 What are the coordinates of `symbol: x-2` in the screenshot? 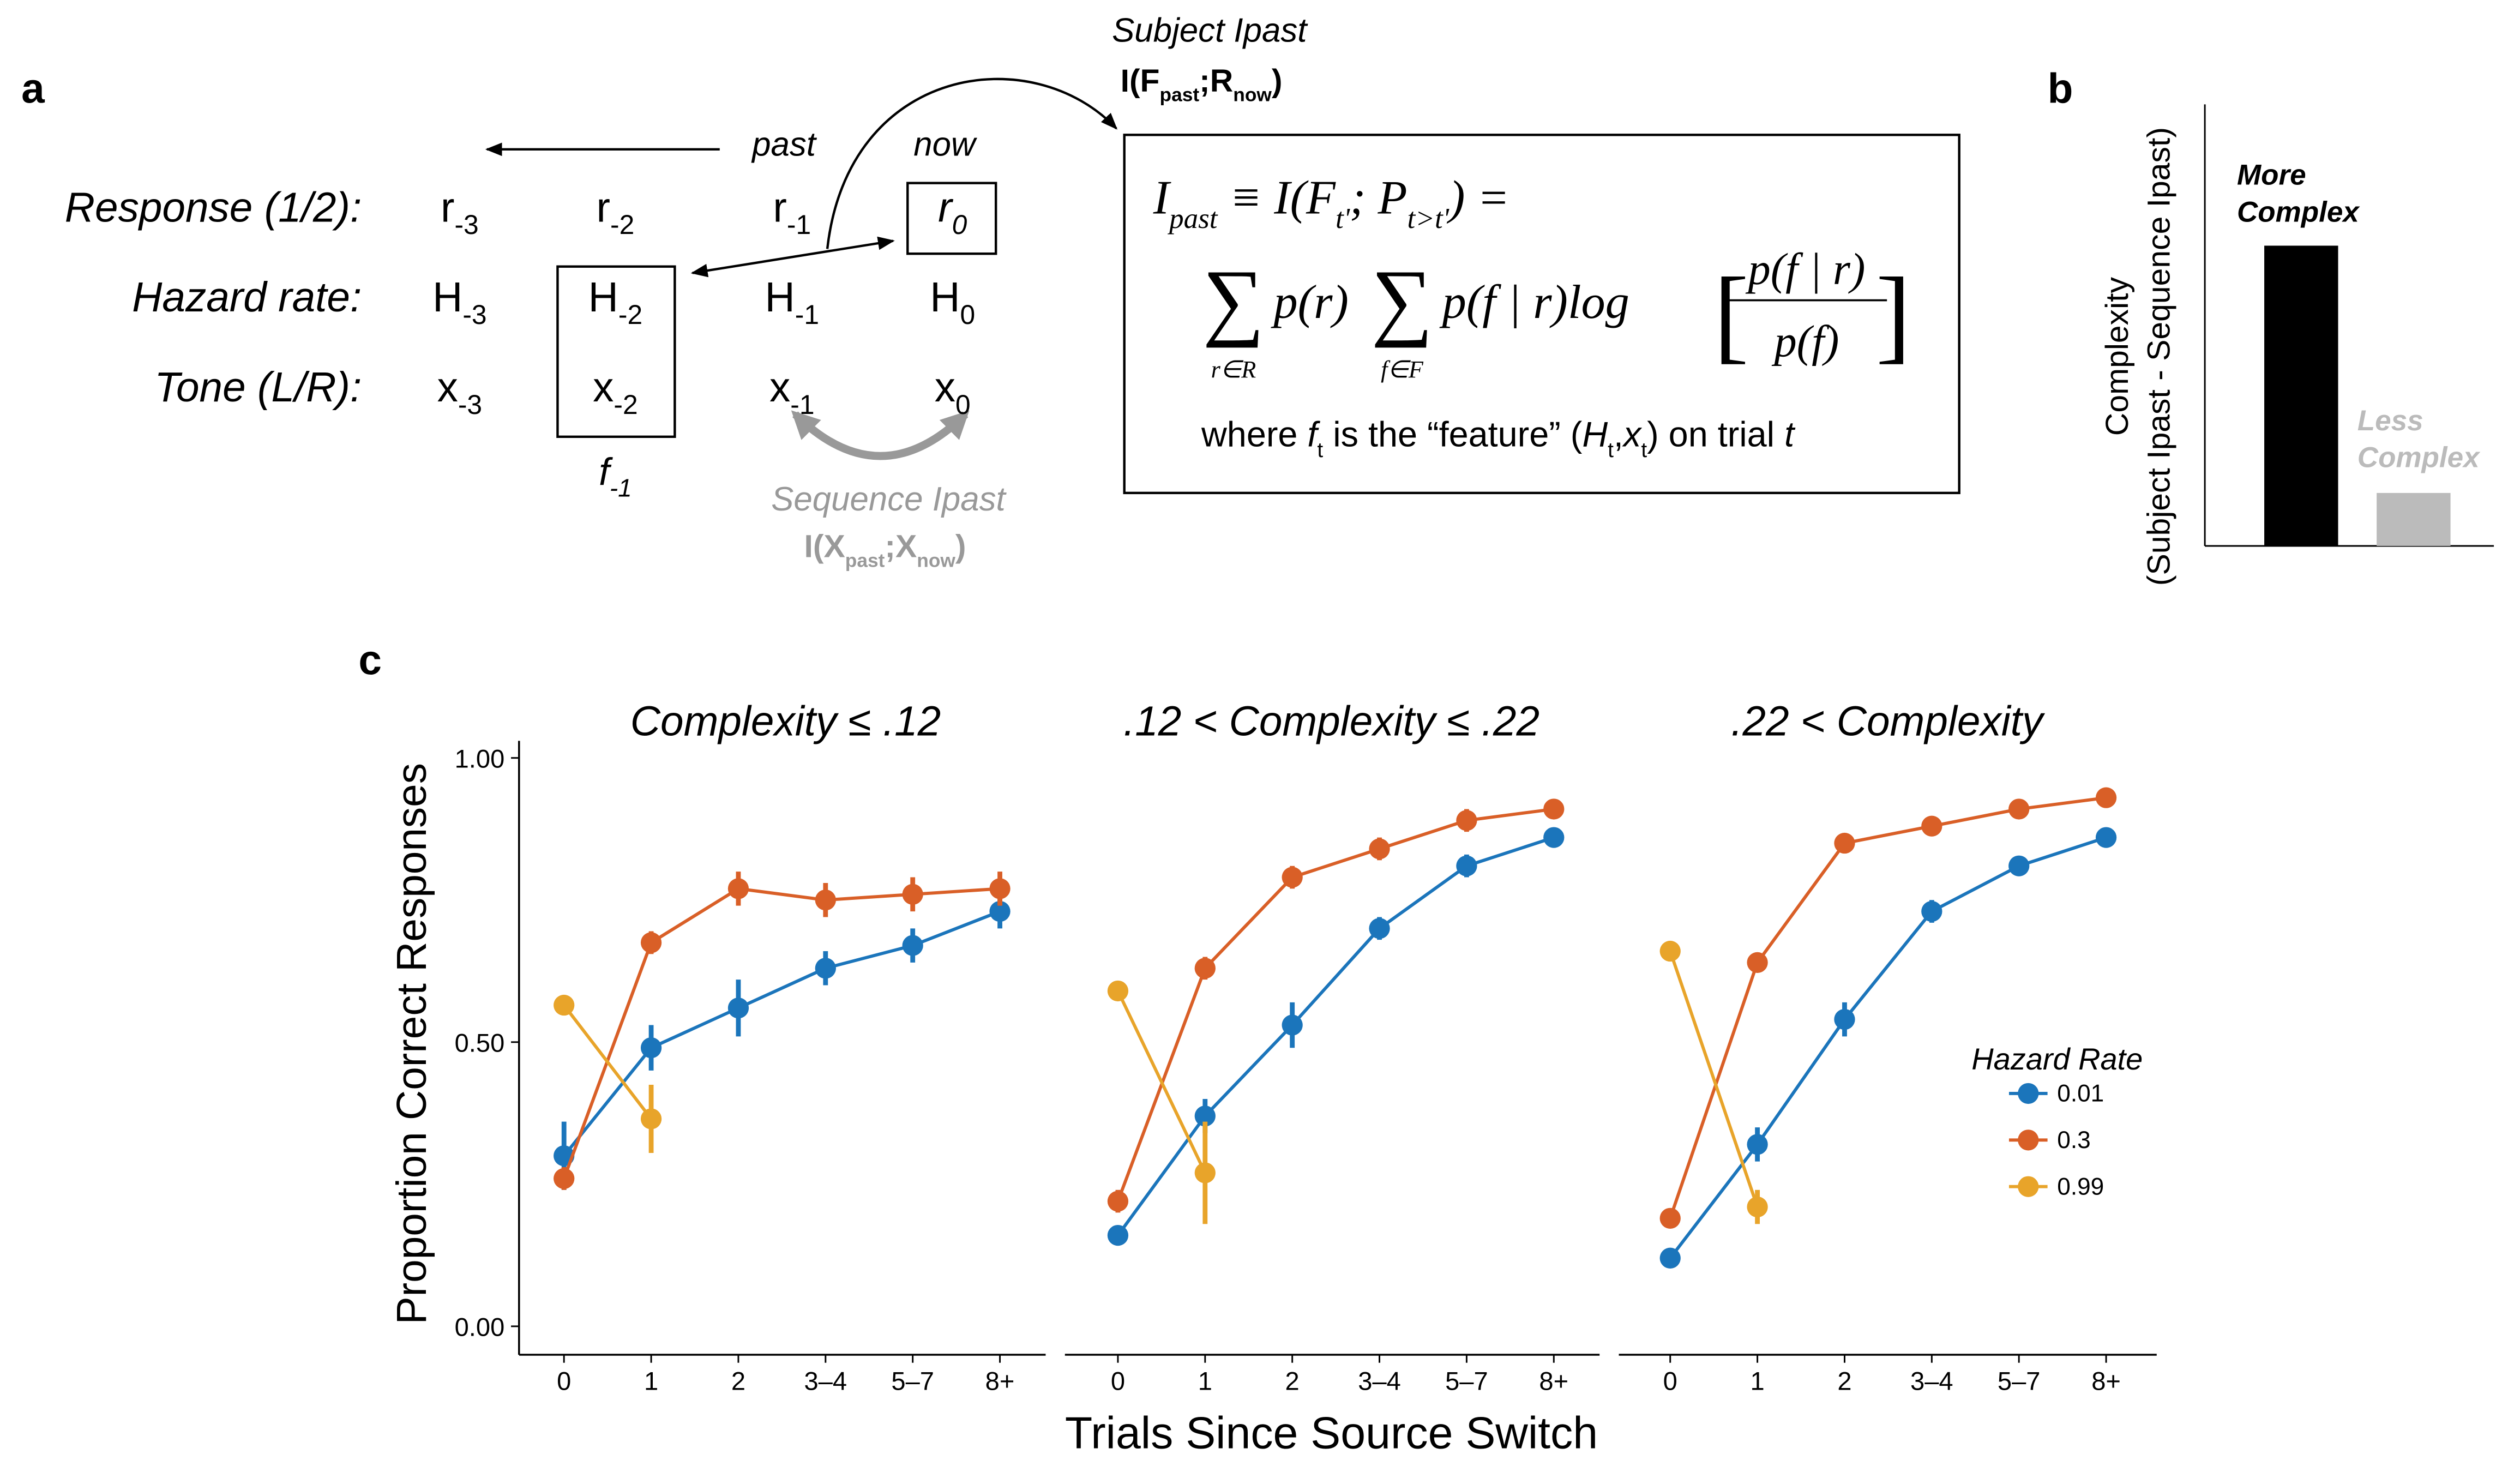 It's located at (615, 392).